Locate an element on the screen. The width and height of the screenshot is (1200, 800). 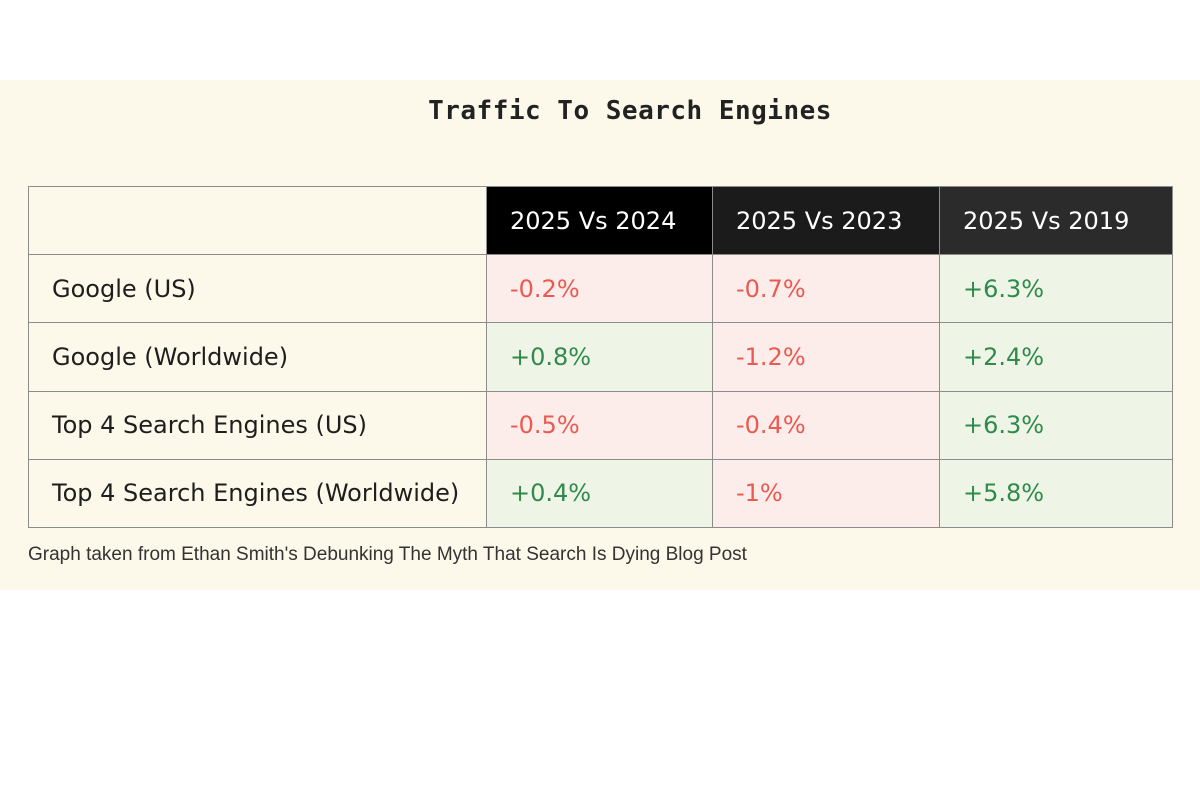
table-row: Google (US) -0.2% -0.7% +6.3% is located at coordinates (600, 288).